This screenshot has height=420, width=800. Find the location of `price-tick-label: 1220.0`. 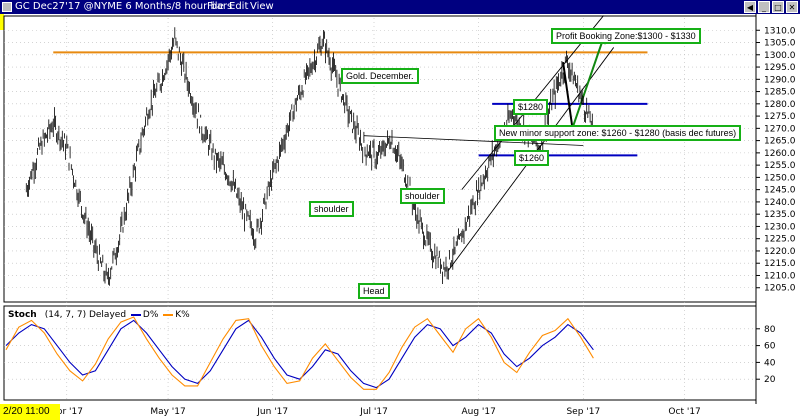

price-tick-label: 1220.0 is located at coordinates (780, 252).